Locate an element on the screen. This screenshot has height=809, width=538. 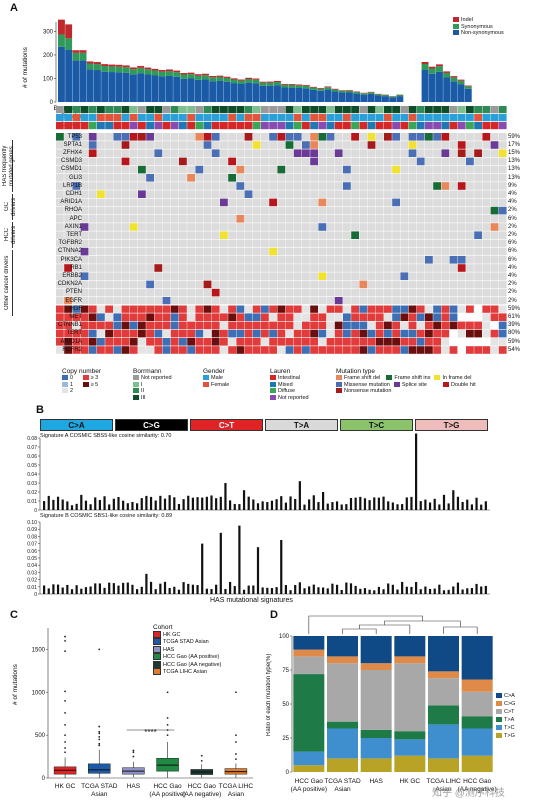
gene-label: TERT is located at coordinates (74, 333).